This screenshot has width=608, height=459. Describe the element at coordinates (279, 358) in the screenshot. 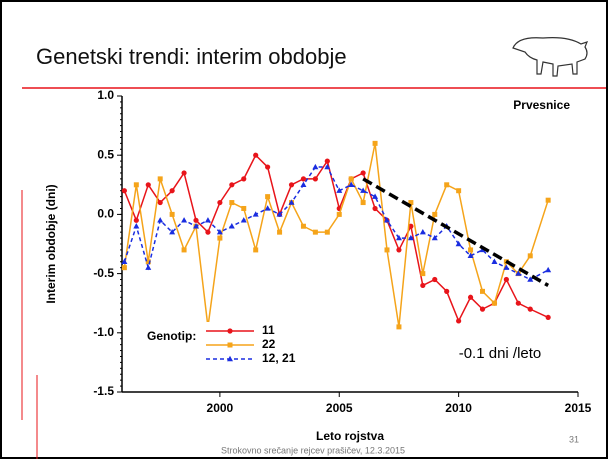

I see `legend-label: 12, 21` at that location.